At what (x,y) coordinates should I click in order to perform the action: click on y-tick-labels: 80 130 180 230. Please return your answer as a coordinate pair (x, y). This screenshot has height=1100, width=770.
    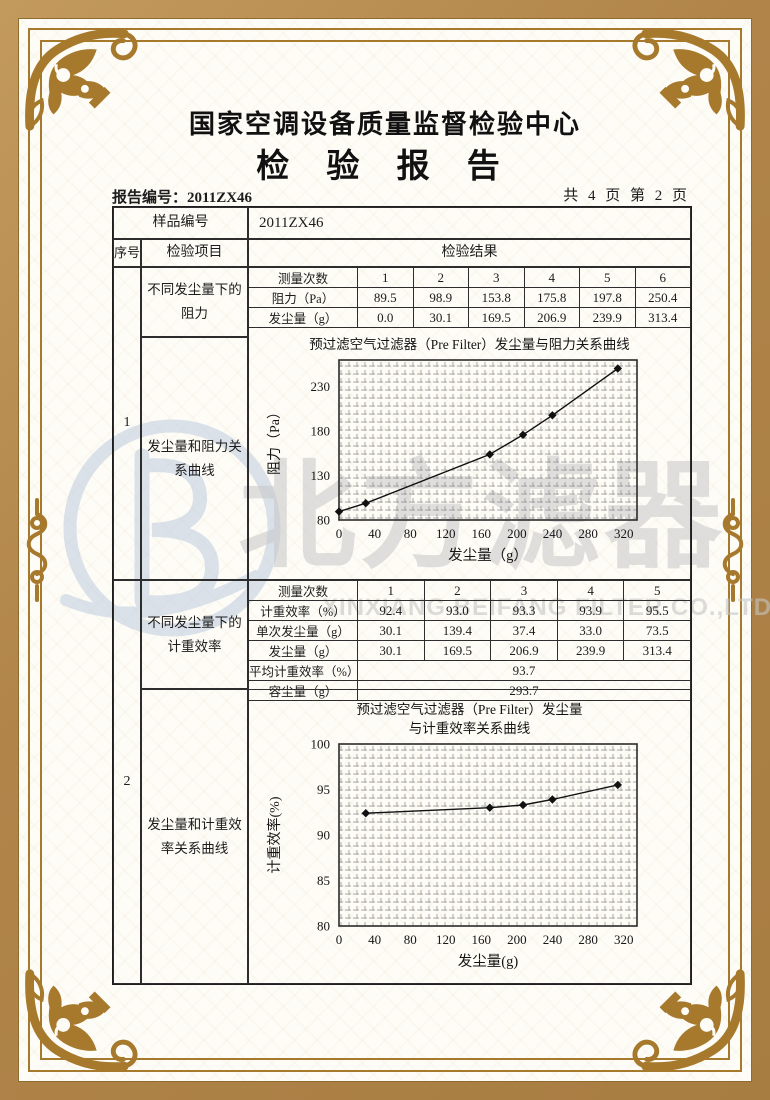
    Looking at the image, I should click on (321, 453).